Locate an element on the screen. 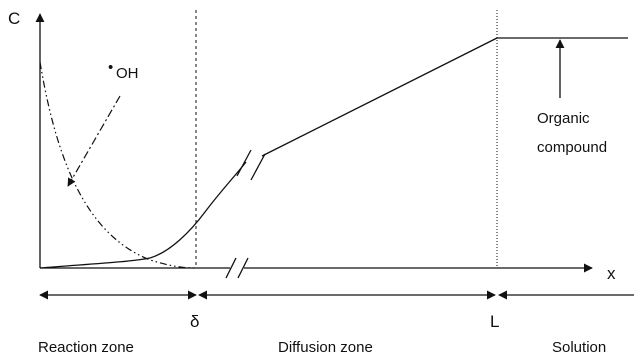  x-axis-break-gap is located at coordinates (237, 268).